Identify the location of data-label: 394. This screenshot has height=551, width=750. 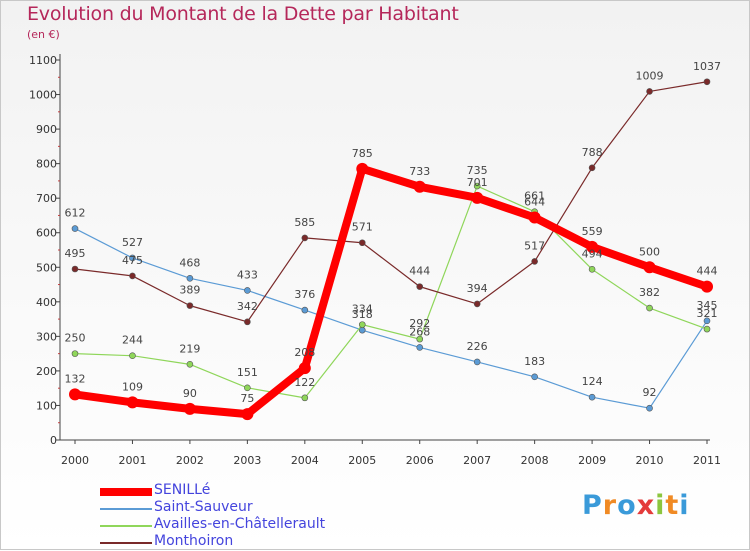
(477, 288).